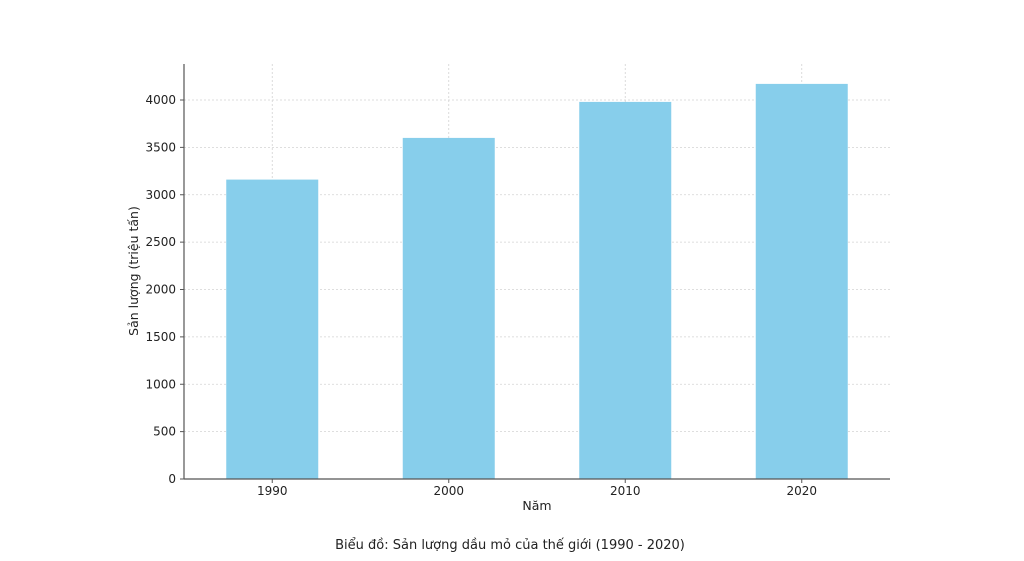 The image size is (1024, 561). What do you see at coordinates (172, 479) in the screenshot?
I see `y-tick-label: 0` at bounding box center [172, 479].